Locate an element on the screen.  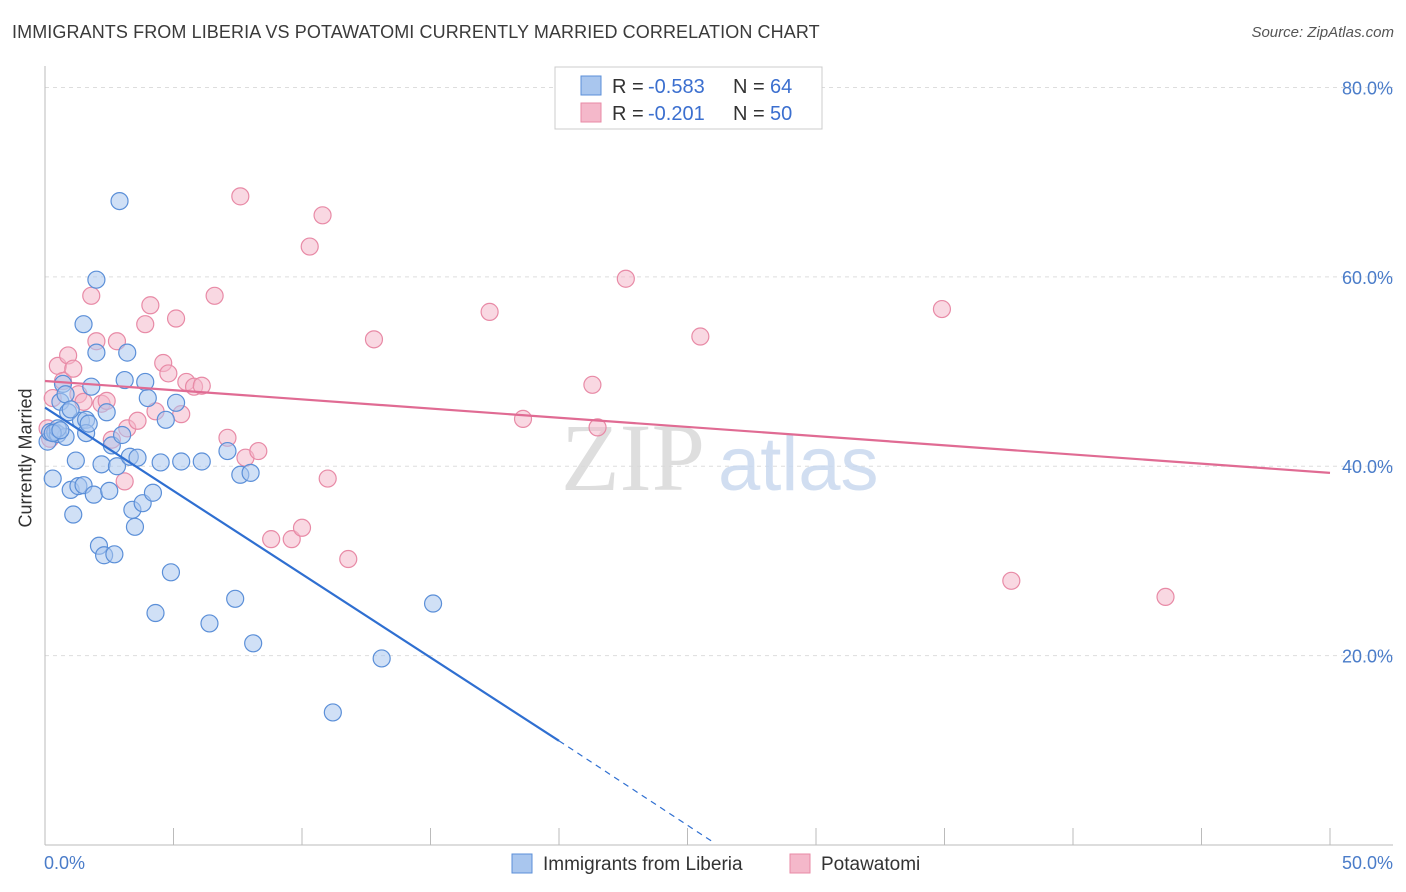
correlation-legend: R = -0.583 N = 64 R = -0.201 N = 50 is located at coordinates (688, 98).